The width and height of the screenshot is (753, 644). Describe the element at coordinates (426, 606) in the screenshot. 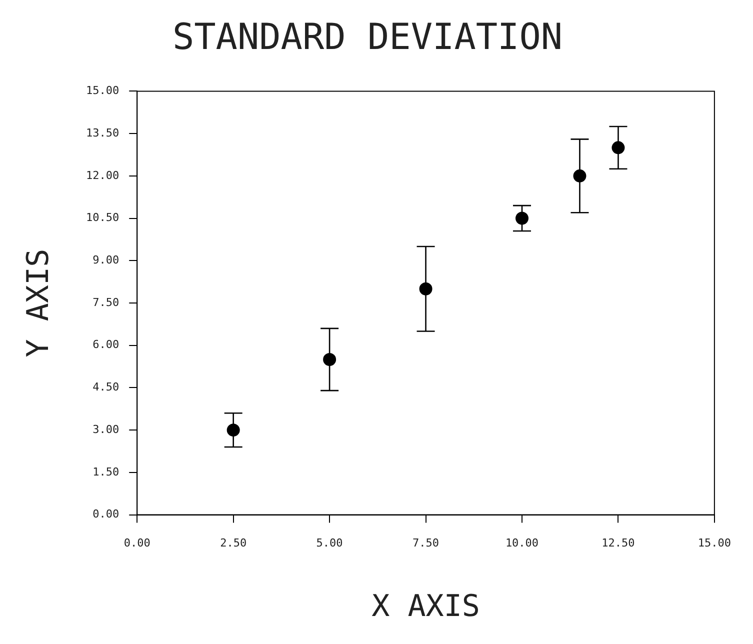

I see `x-axis-title: X AXIS` at that location.